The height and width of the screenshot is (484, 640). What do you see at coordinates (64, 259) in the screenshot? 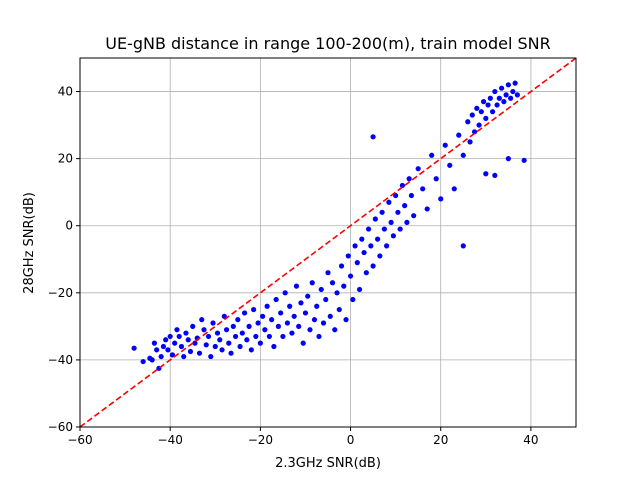
I see `y-axis-ticks: −60 −40 −20 0 20 40` at bounding box center [64, 259].